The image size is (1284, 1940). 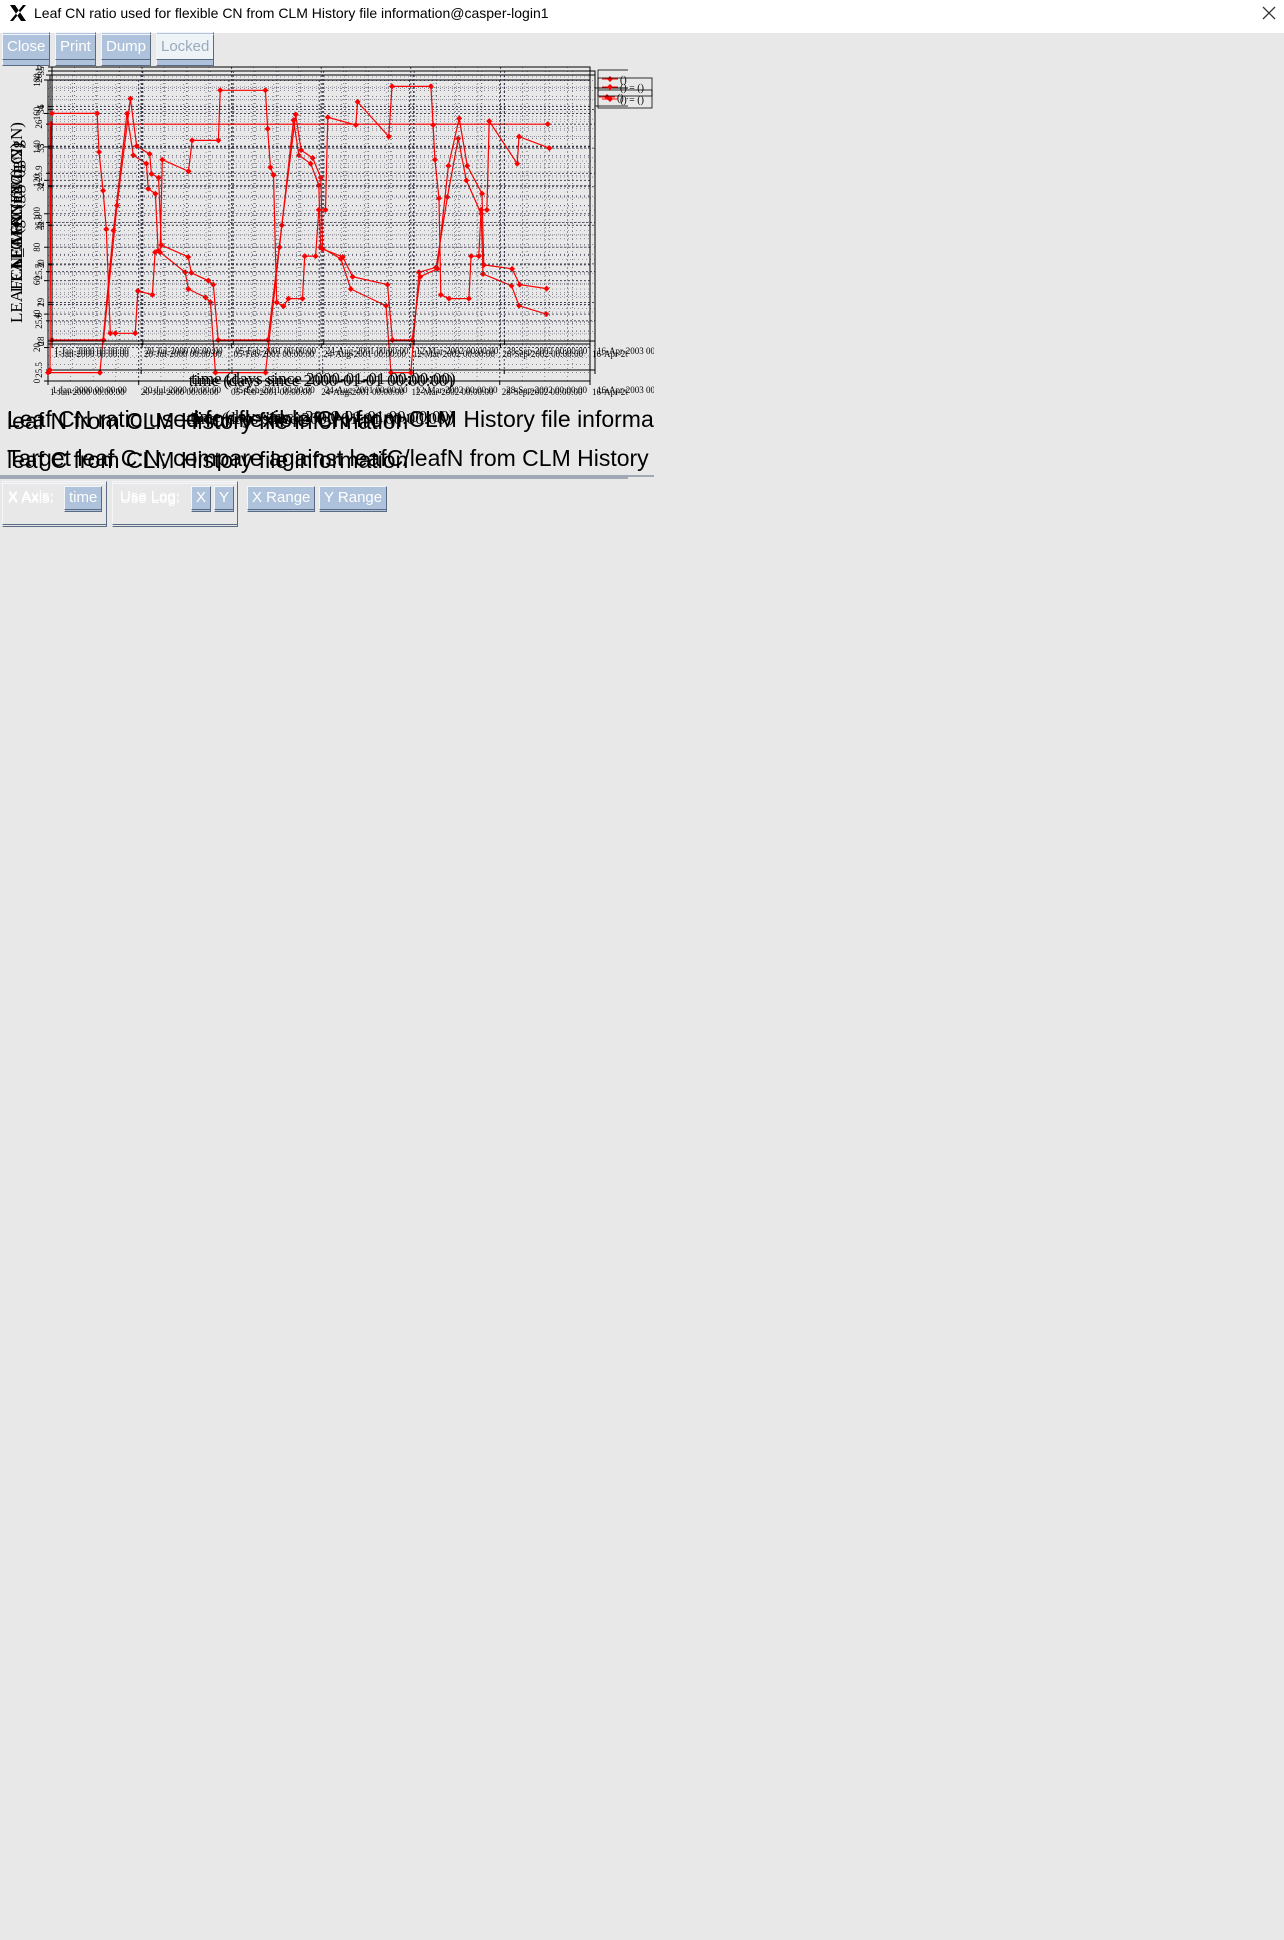 I want to click on y-tick-label: 31, so click(x=41, y=225).